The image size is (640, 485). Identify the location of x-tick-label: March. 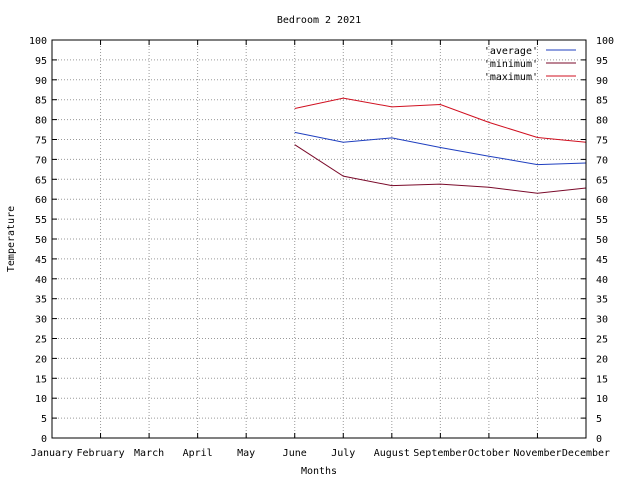
(149, 453).